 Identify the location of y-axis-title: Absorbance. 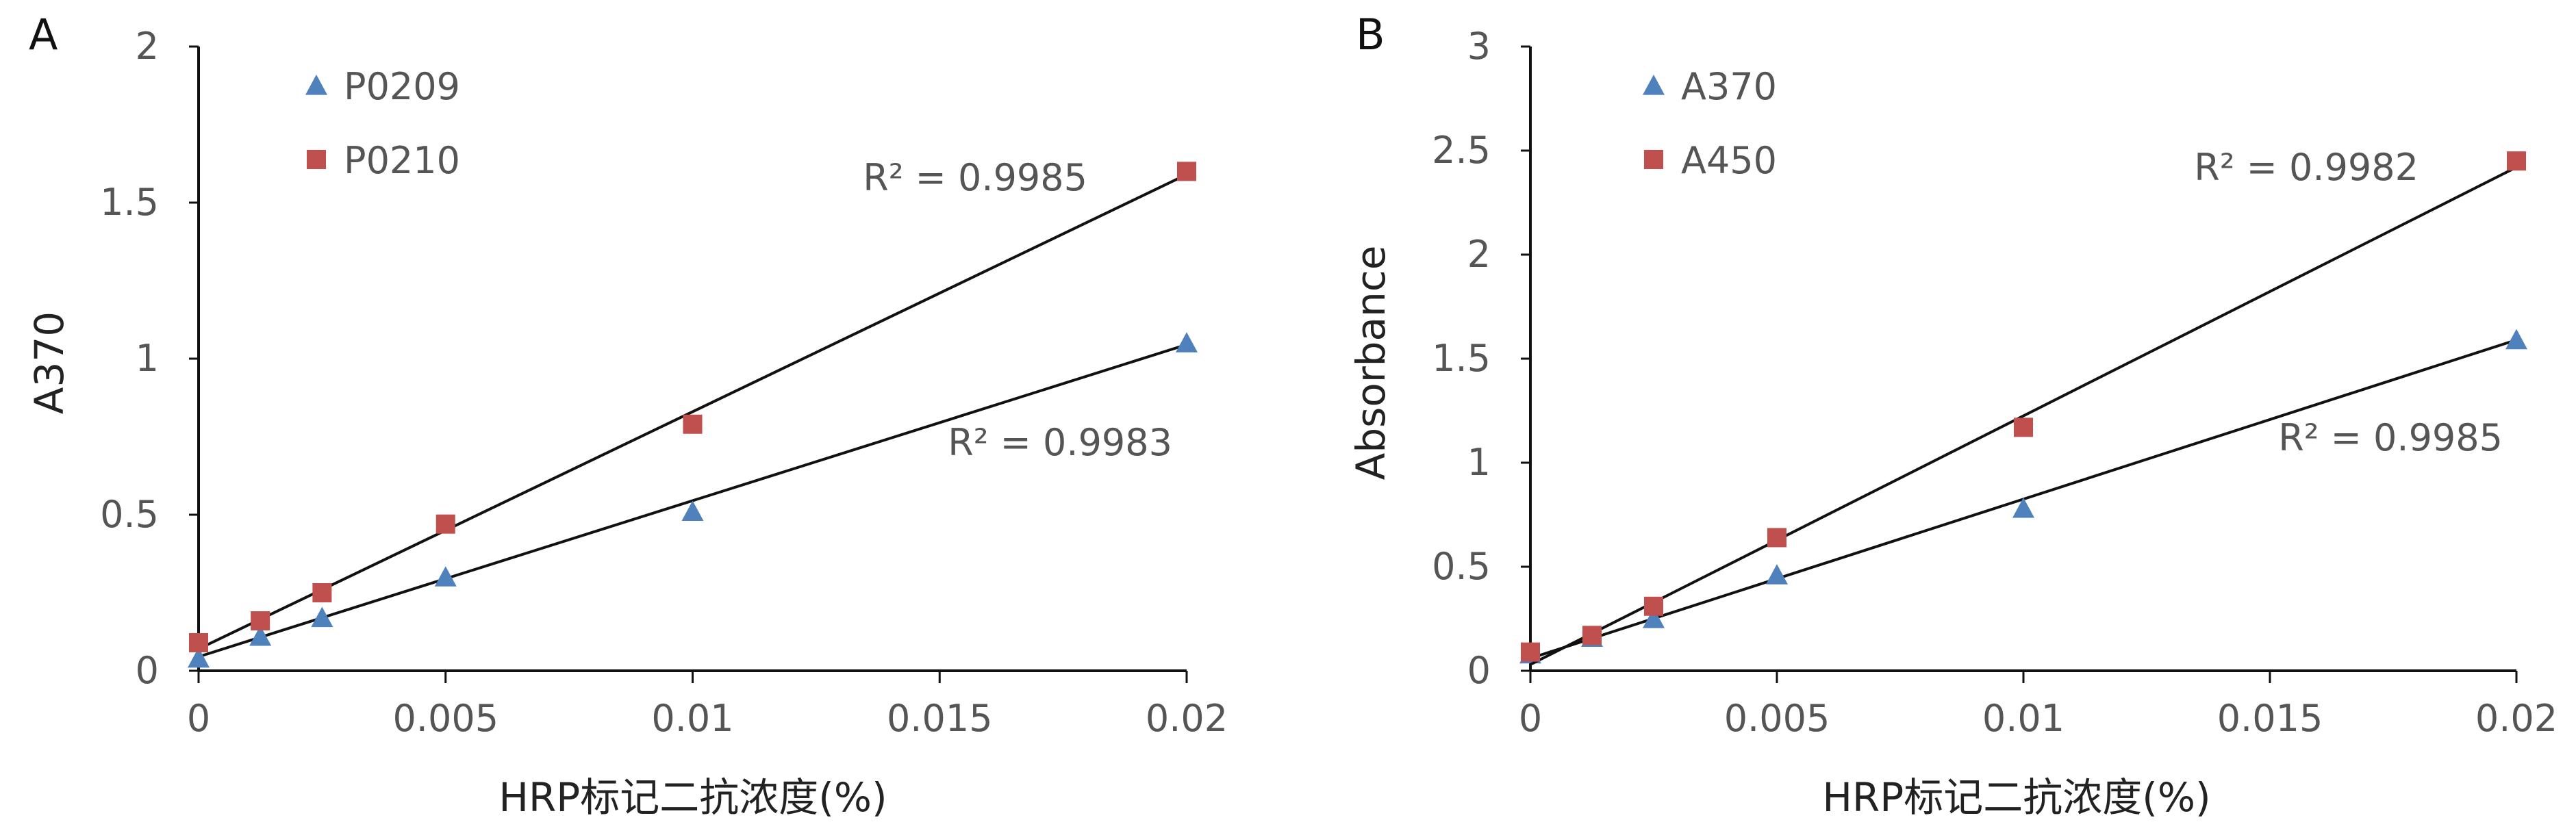
(1371, 363).